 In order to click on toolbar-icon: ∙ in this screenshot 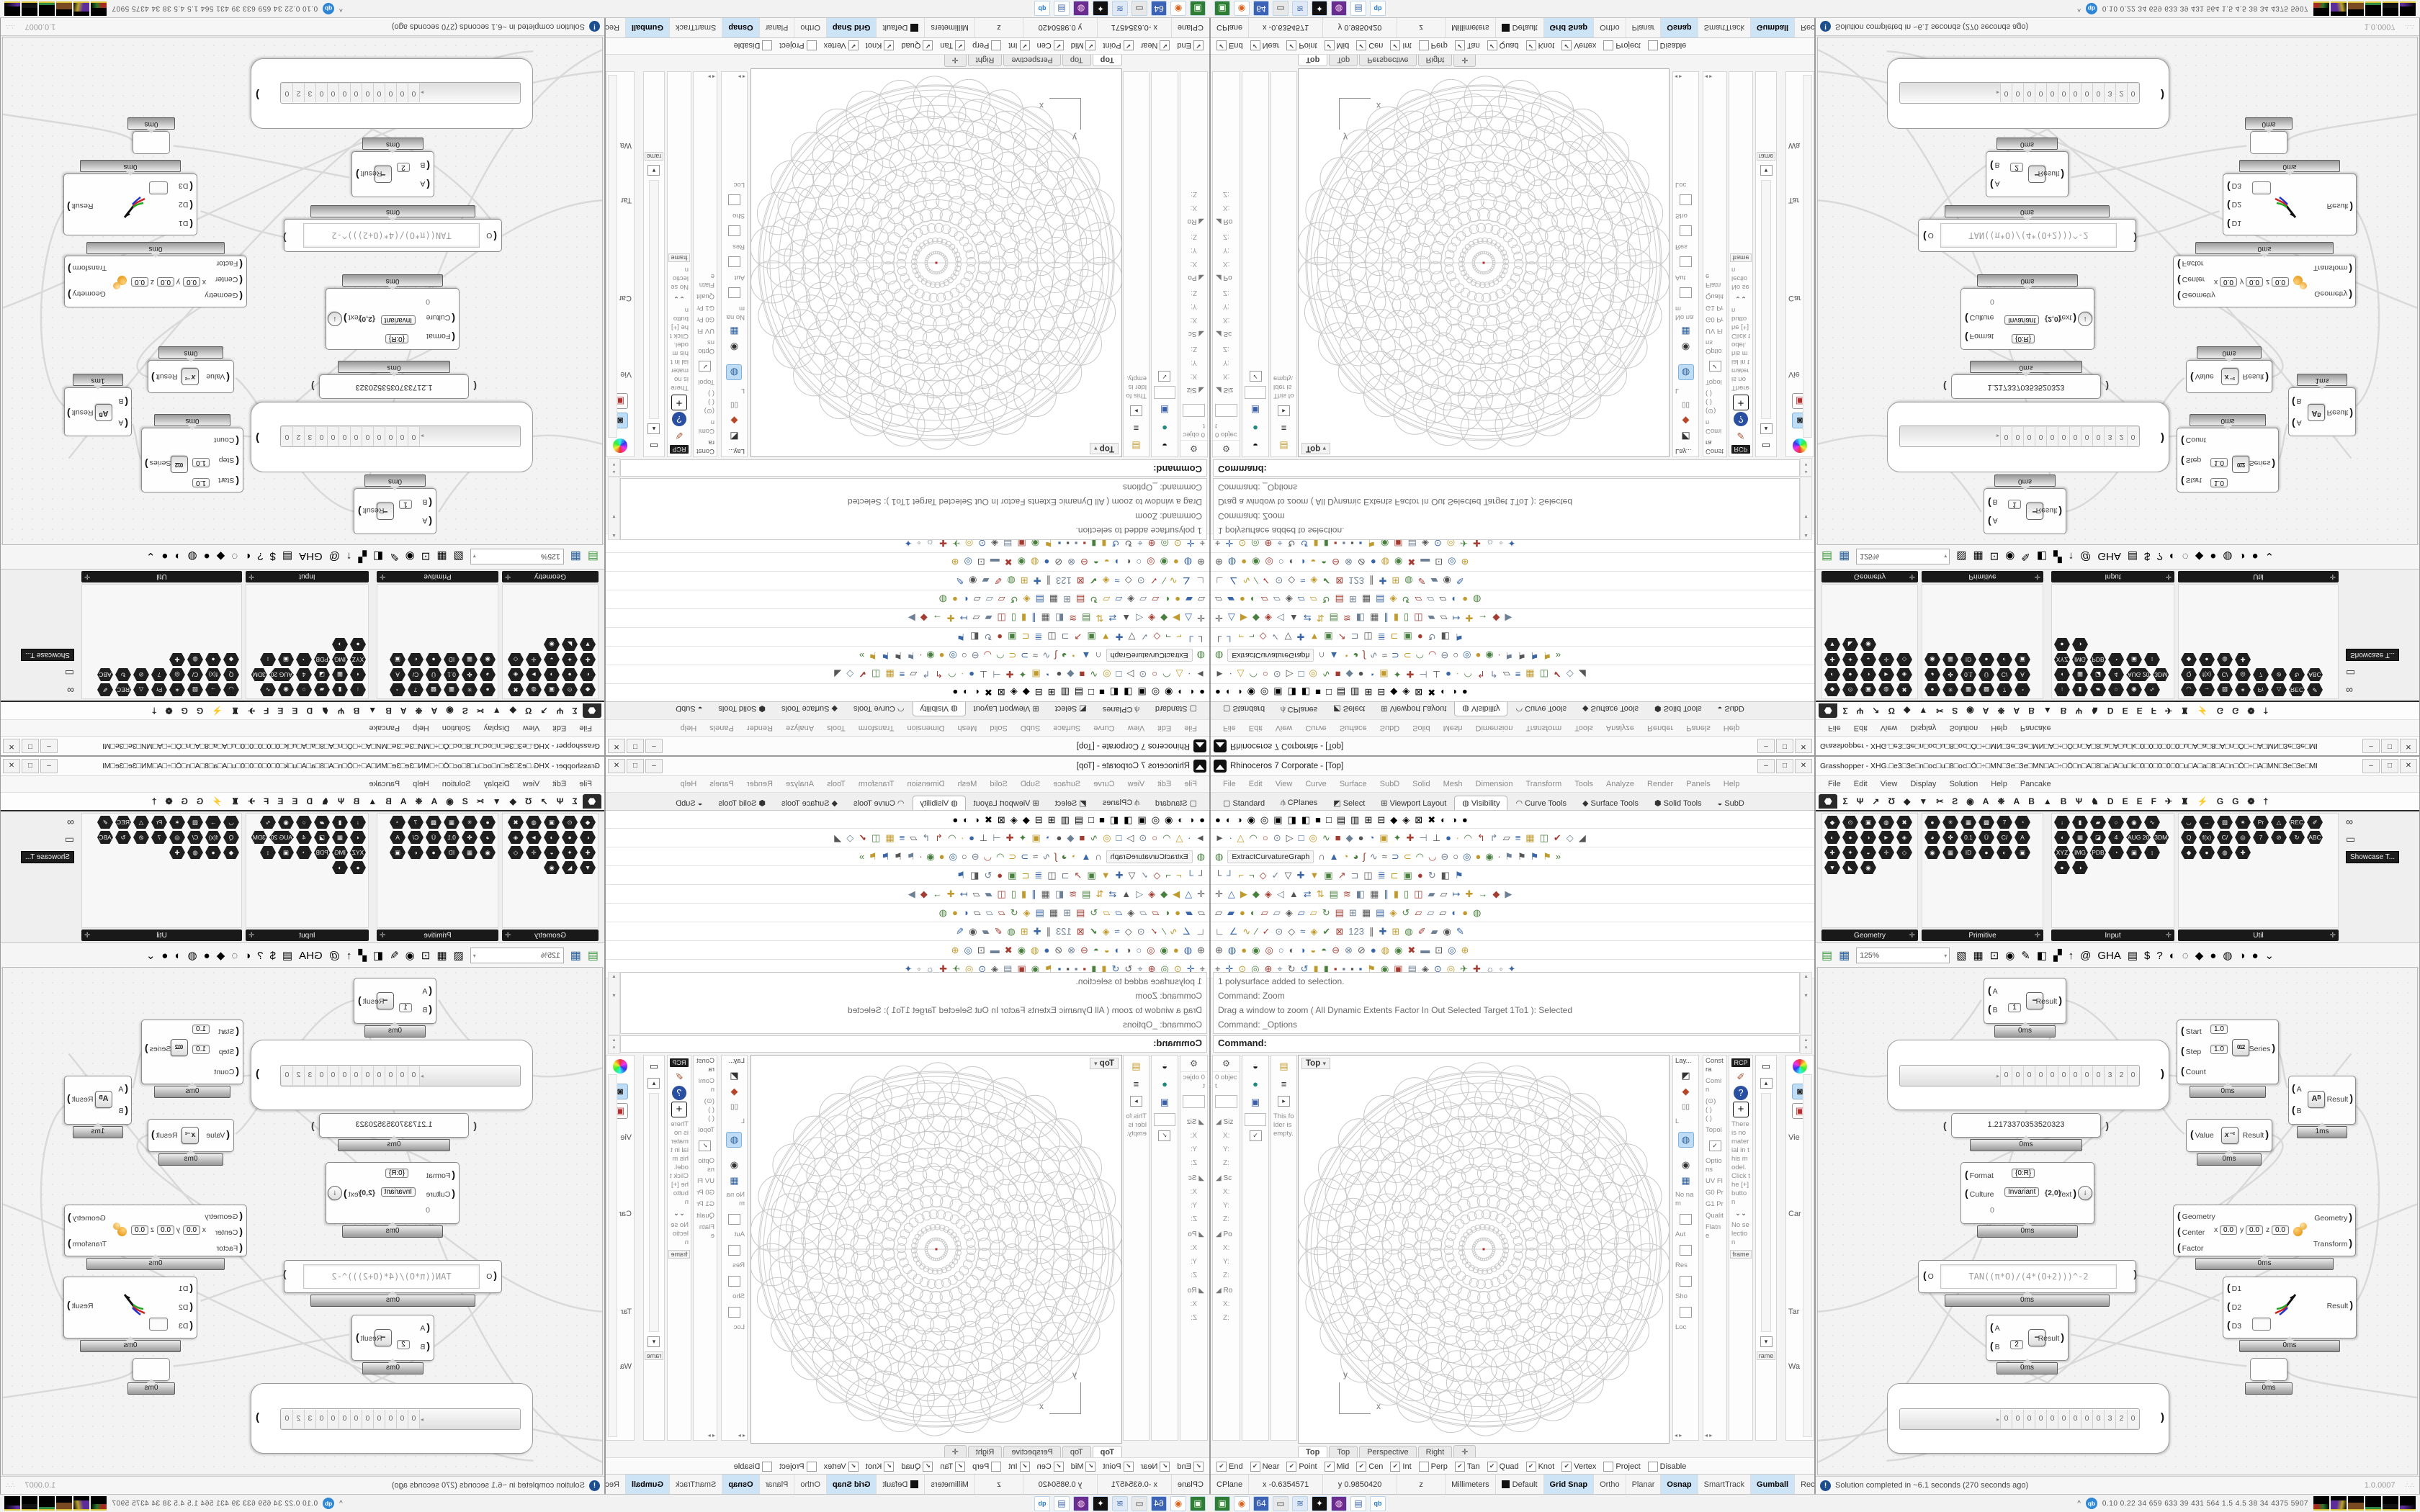, I will do `click(963, 837)`.